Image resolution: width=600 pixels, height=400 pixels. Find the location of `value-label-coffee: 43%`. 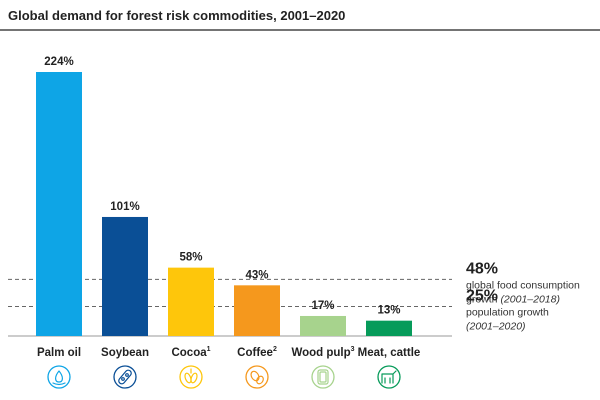

value-label-coffee: 43% is located at coordinates (256, 275).